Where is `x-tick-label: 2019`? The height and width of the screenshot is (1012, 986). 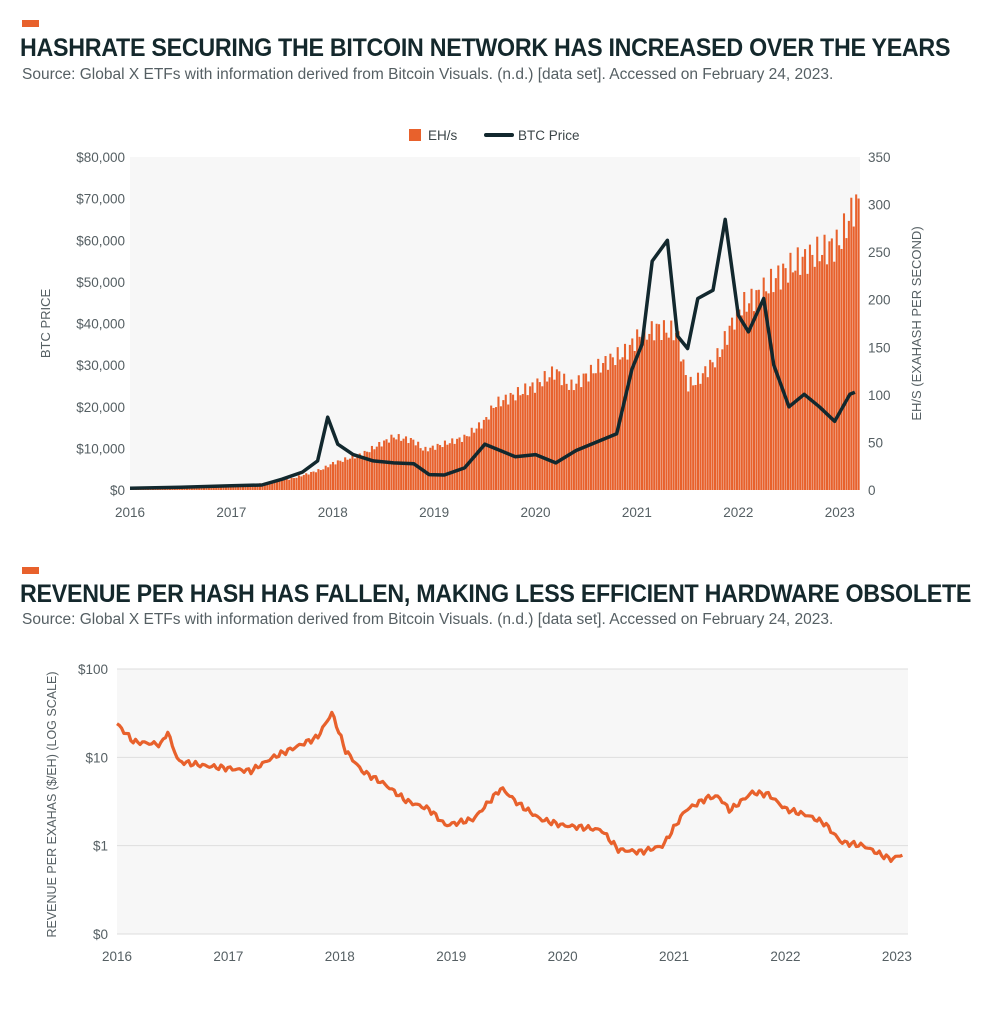
x-tick-label: 2019 is located at coordinates (451, 956).